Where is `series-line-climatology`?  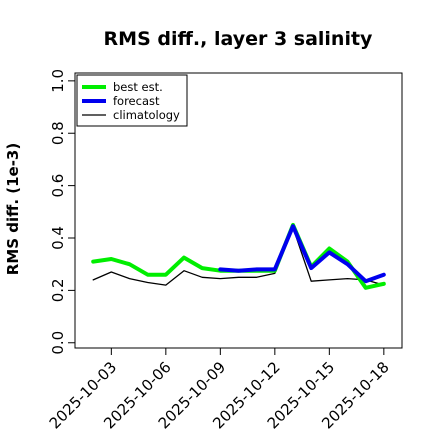
series-line-climatology is located at coordinates (238, 256).